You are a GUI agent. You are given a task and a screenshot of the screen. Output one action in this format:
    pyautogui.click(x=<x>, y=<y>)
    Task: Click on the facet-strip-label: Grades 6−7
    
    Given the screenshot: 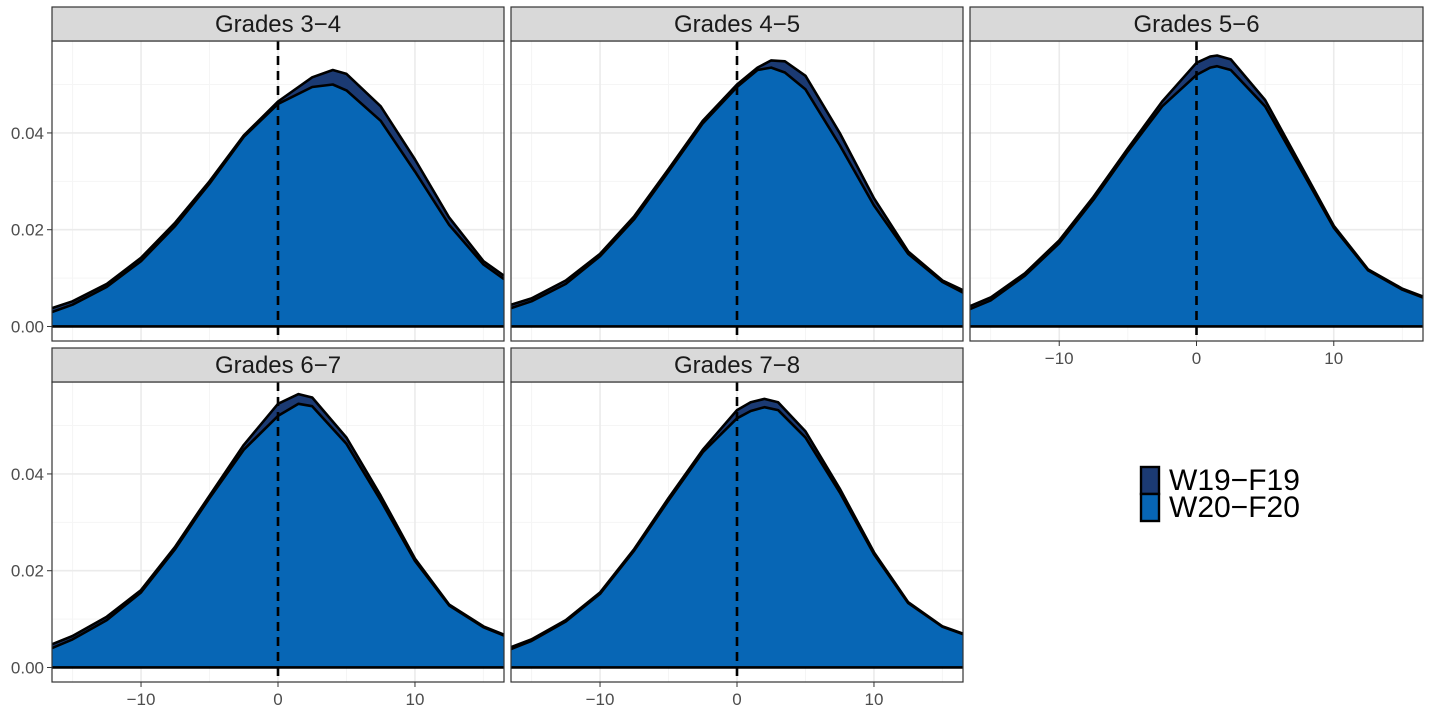 What is the action you would take?
    pyautogui.click(x=278, y=365)
    